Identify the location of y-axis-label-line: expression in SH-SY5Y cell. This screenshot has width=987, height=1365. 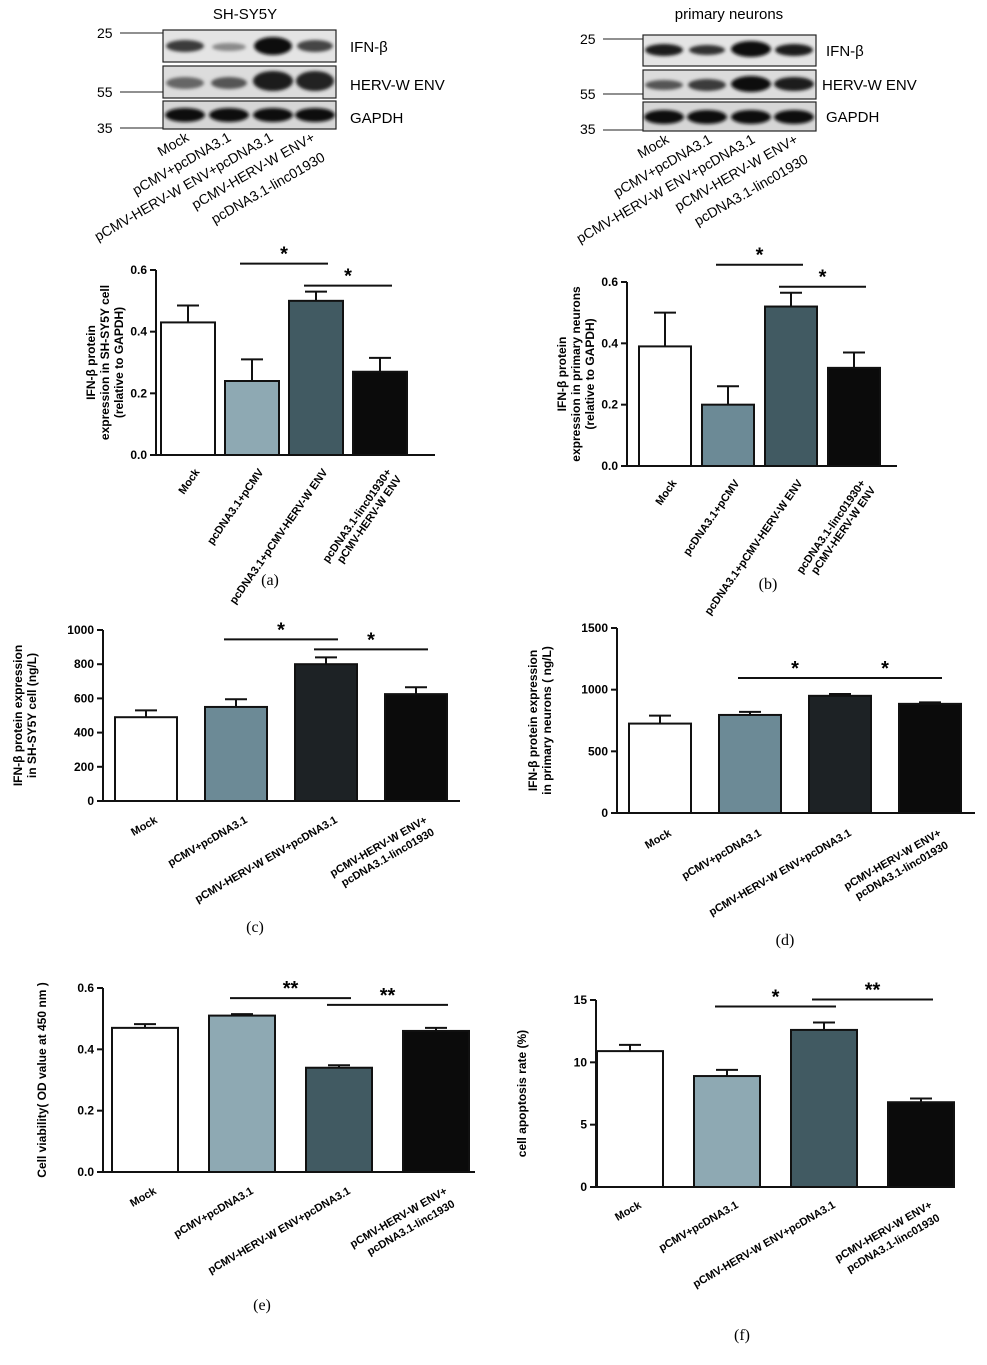
(105, 362).